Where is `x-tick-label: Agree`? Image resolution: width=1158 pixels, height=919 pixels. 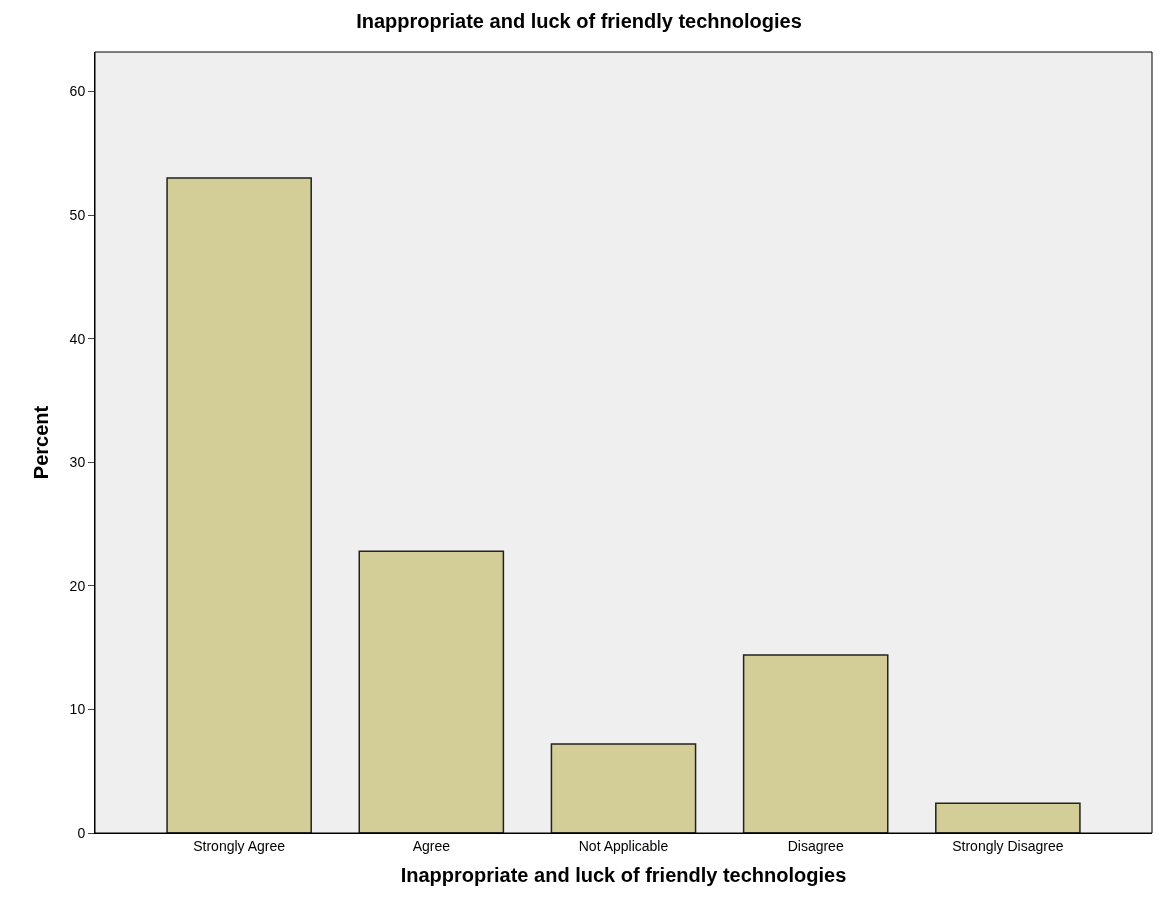
x-tick-label: Agree is located at coordinates (431, 845).